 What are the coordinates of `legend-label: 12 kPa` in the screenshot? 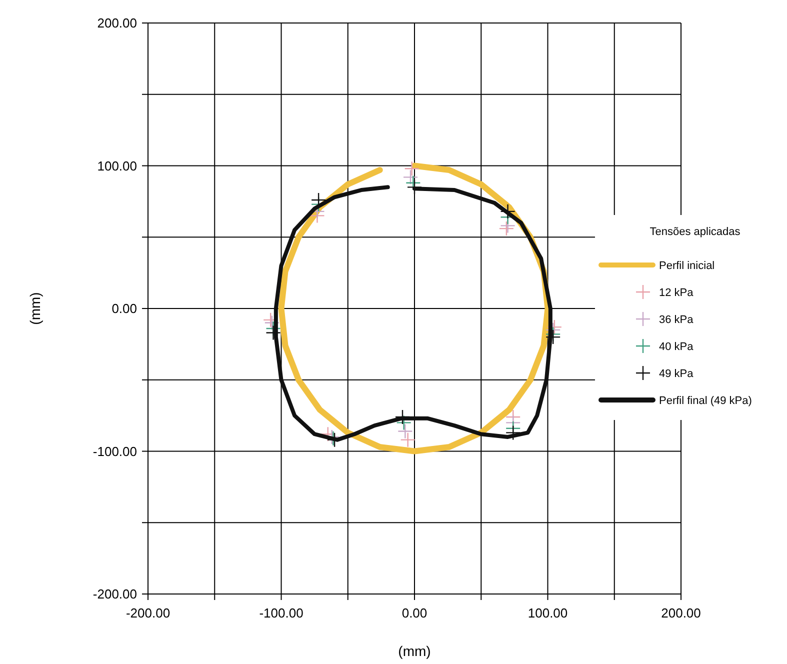 It's located at (676, 293).